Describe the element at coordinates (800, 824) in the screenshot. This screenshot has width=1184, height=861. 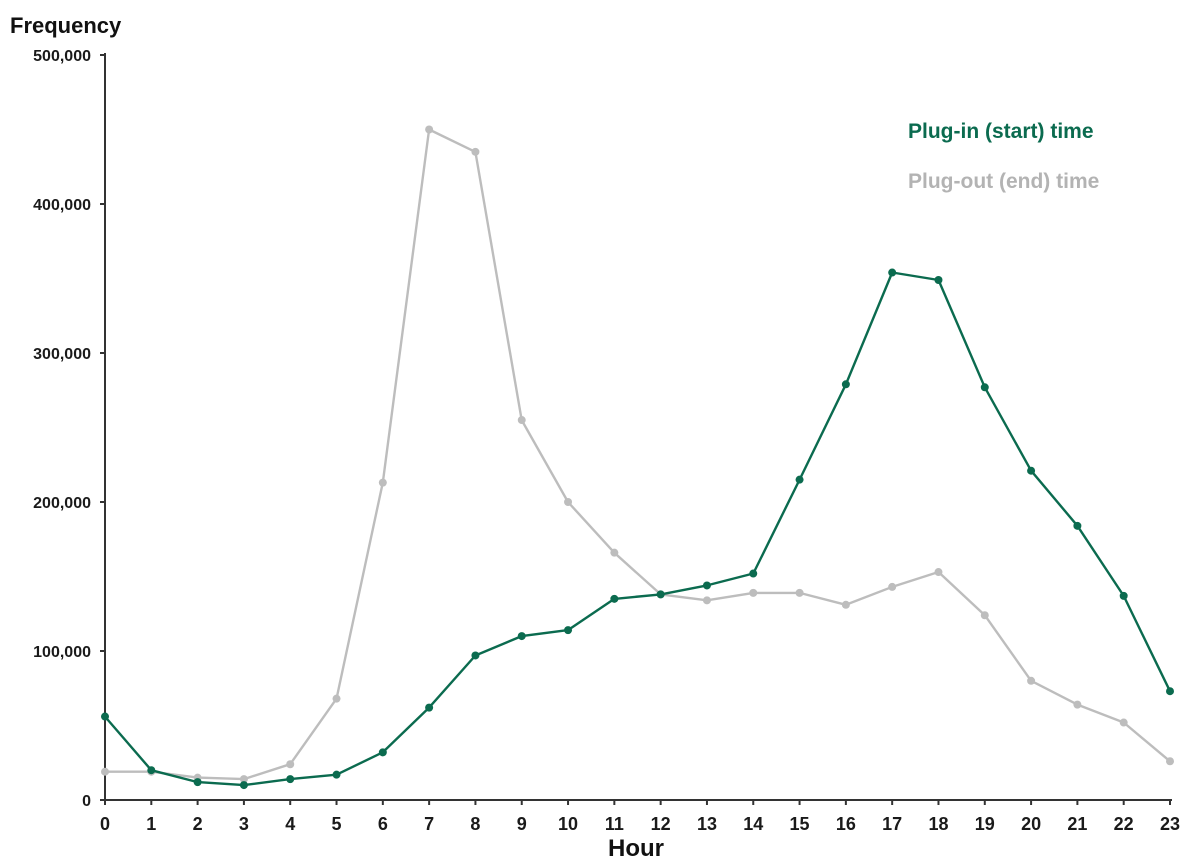
I see `x-tick-label: 15` at that location.